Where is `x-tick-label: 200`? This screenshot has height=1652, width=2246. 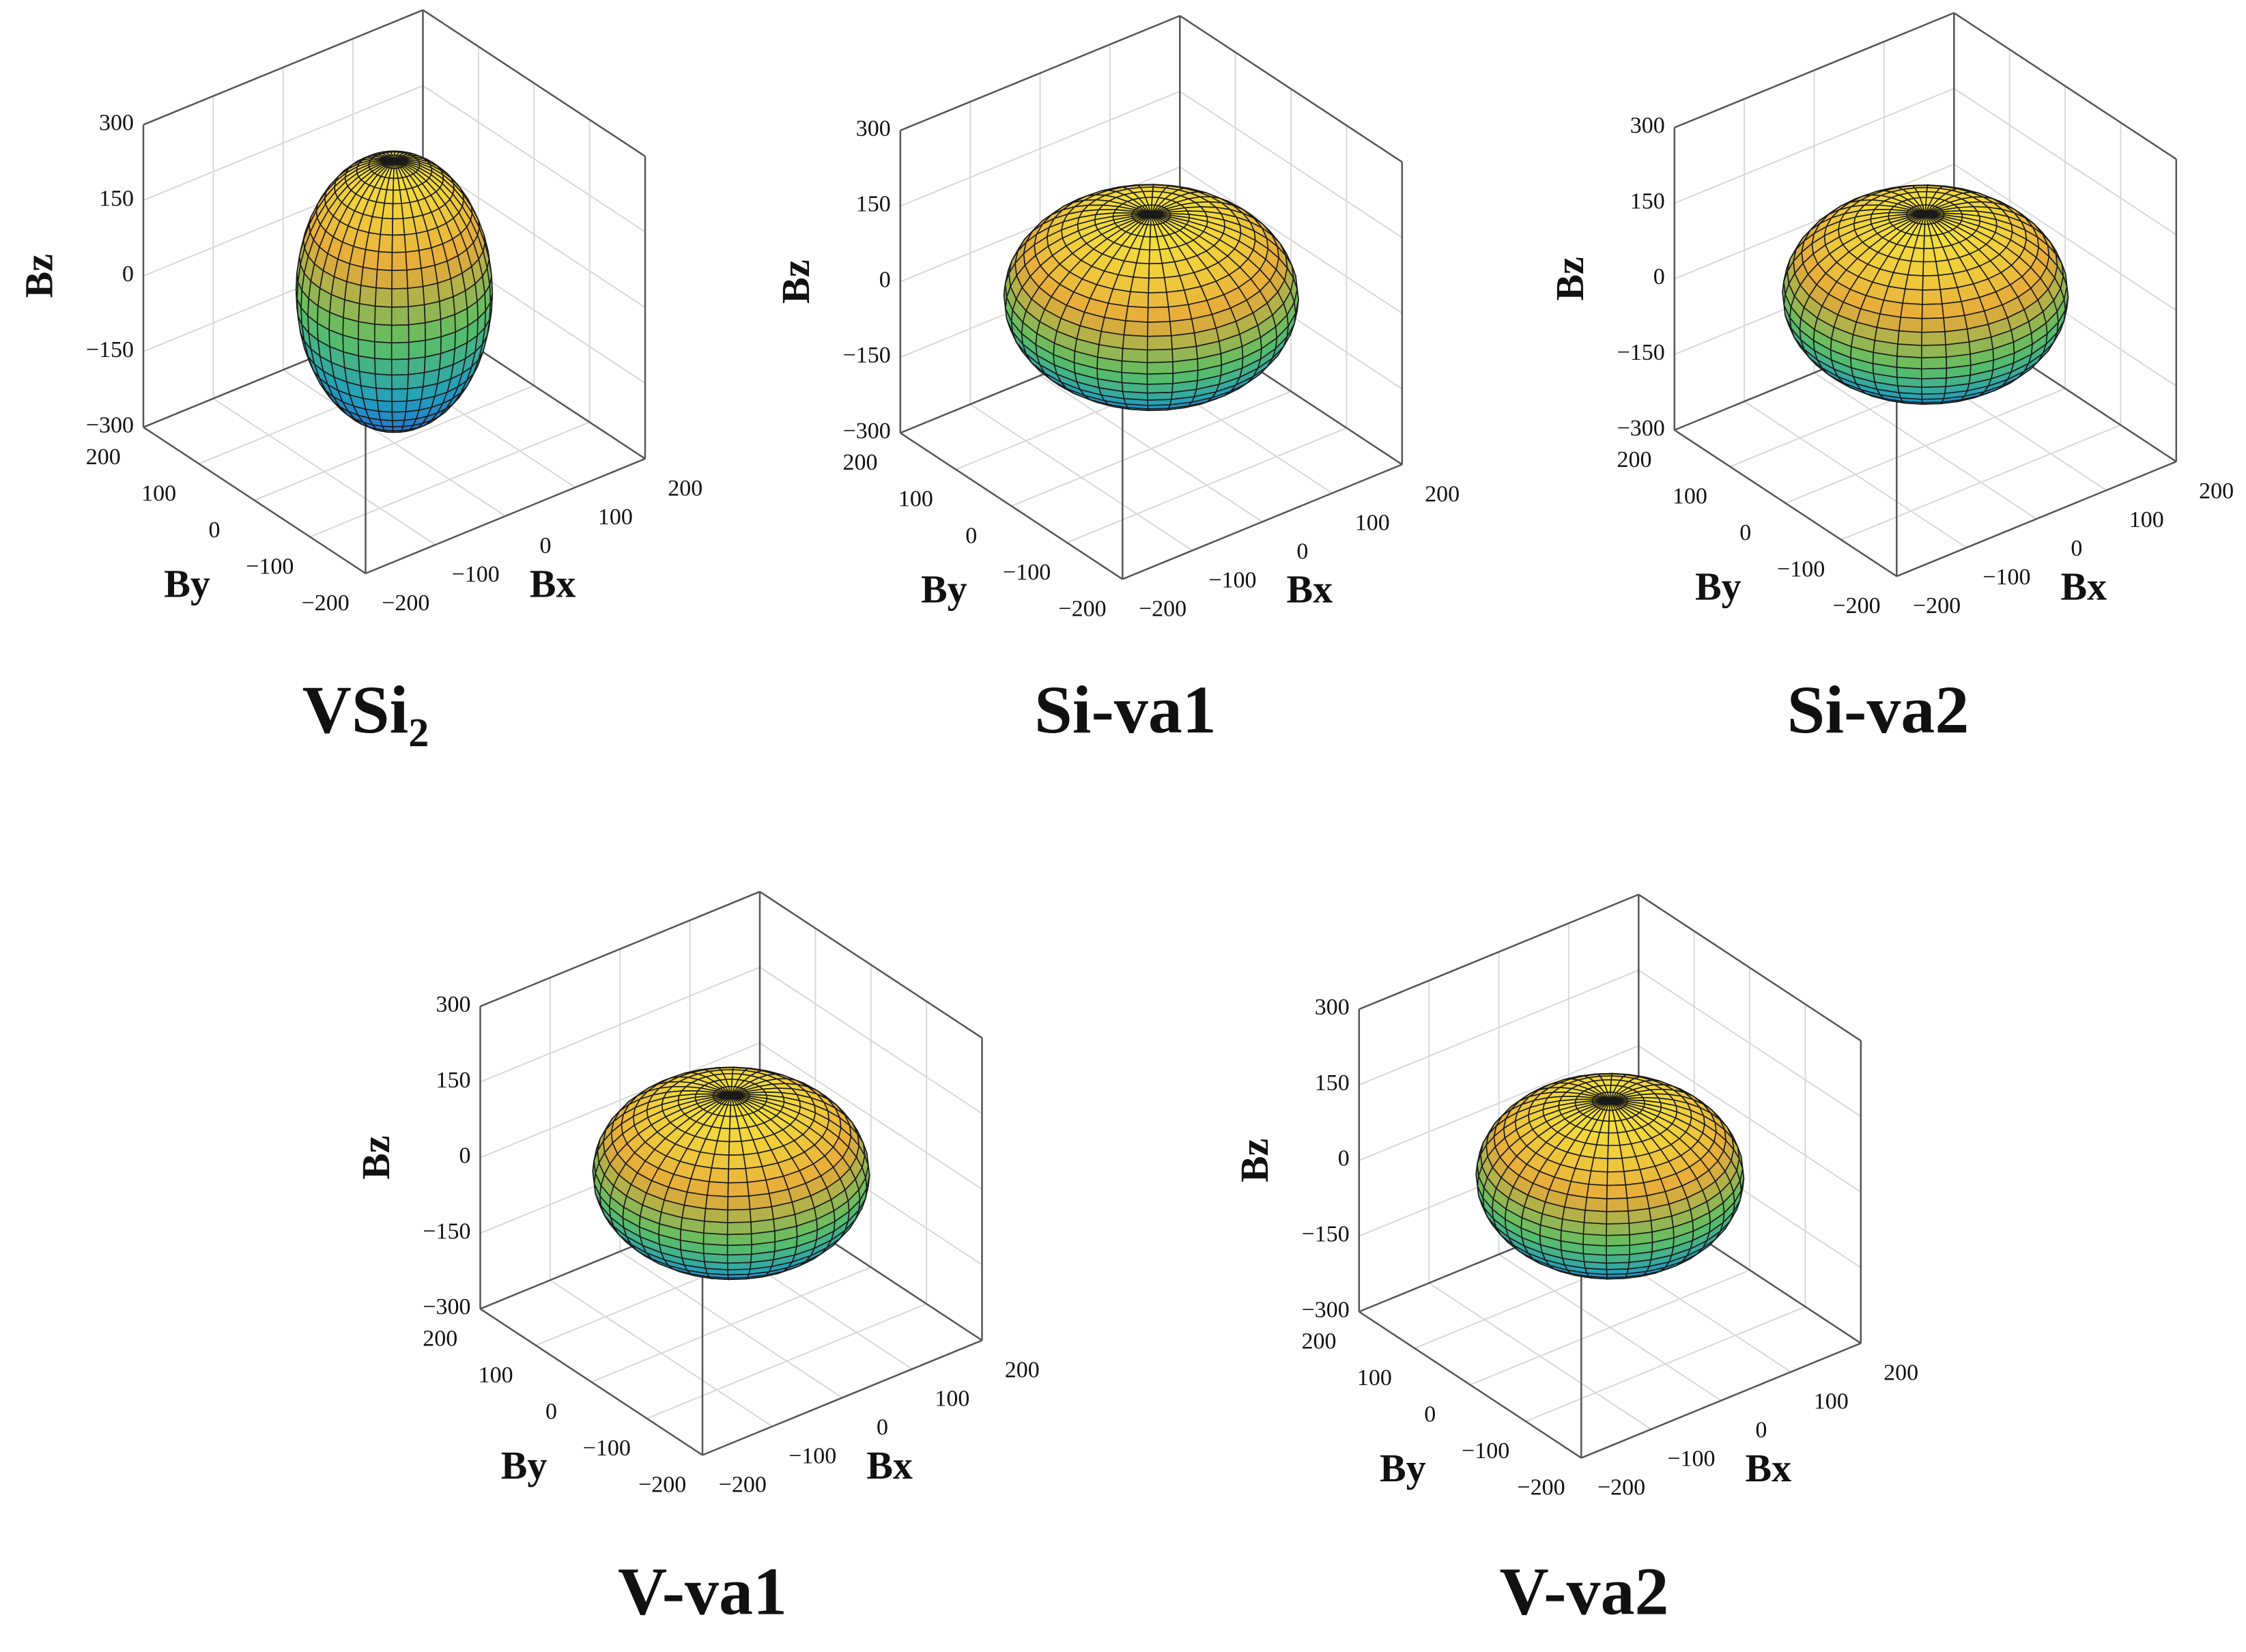
x-tick-label: 200 is located at coordinates (1443, 494).